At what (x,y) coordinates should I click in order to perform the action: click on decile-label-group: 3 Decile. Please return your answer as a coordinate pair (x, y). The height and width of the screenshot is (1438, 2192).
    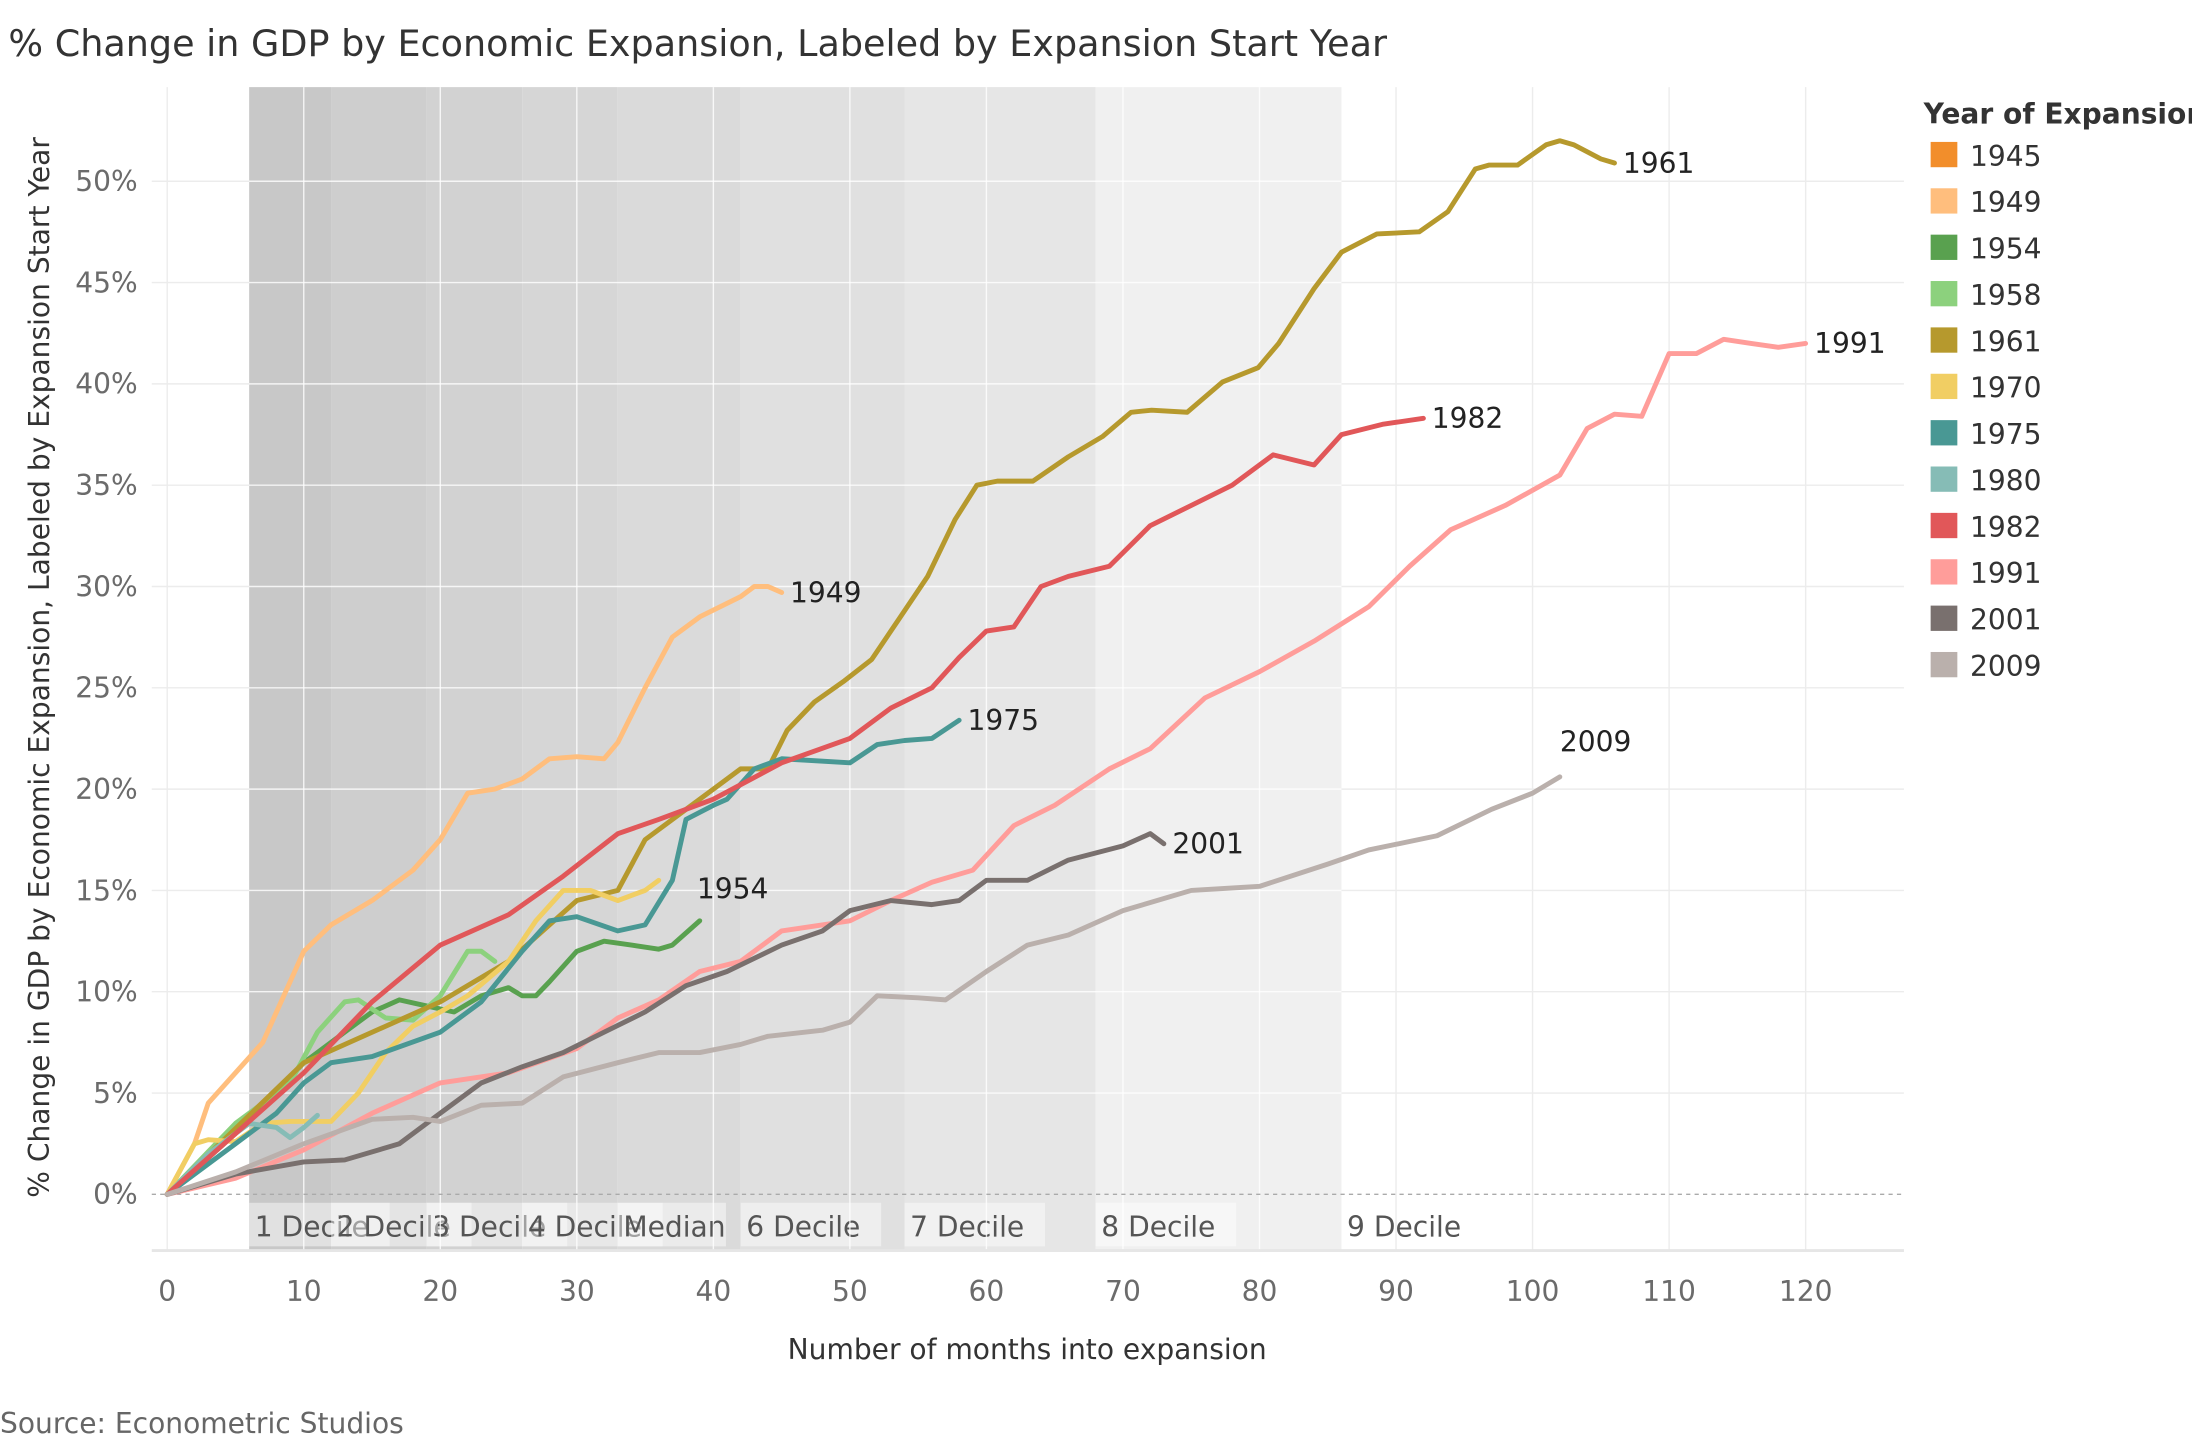
    Looking at the image, I should click on (497, 1224).